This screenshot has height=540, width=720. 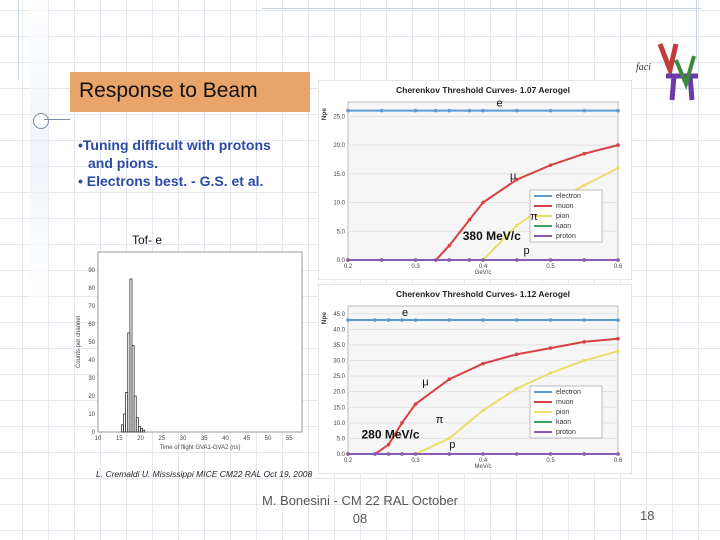 I want to click on x-axis-label: Time of flight GVA1-GVA2 (ns), so click(x=200, y=448).